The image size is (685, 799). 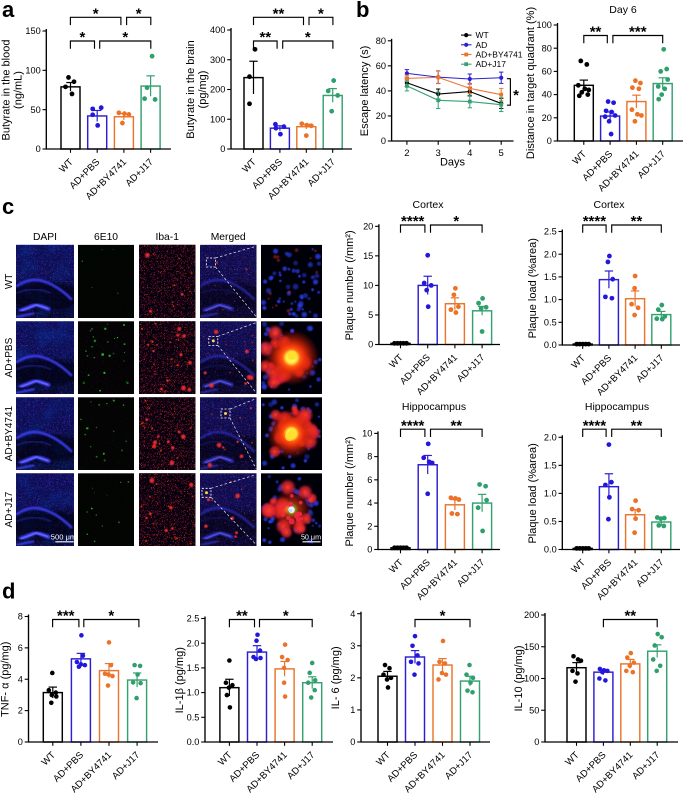 I want to click on svg-text: 300, so click(x=217, y=60).